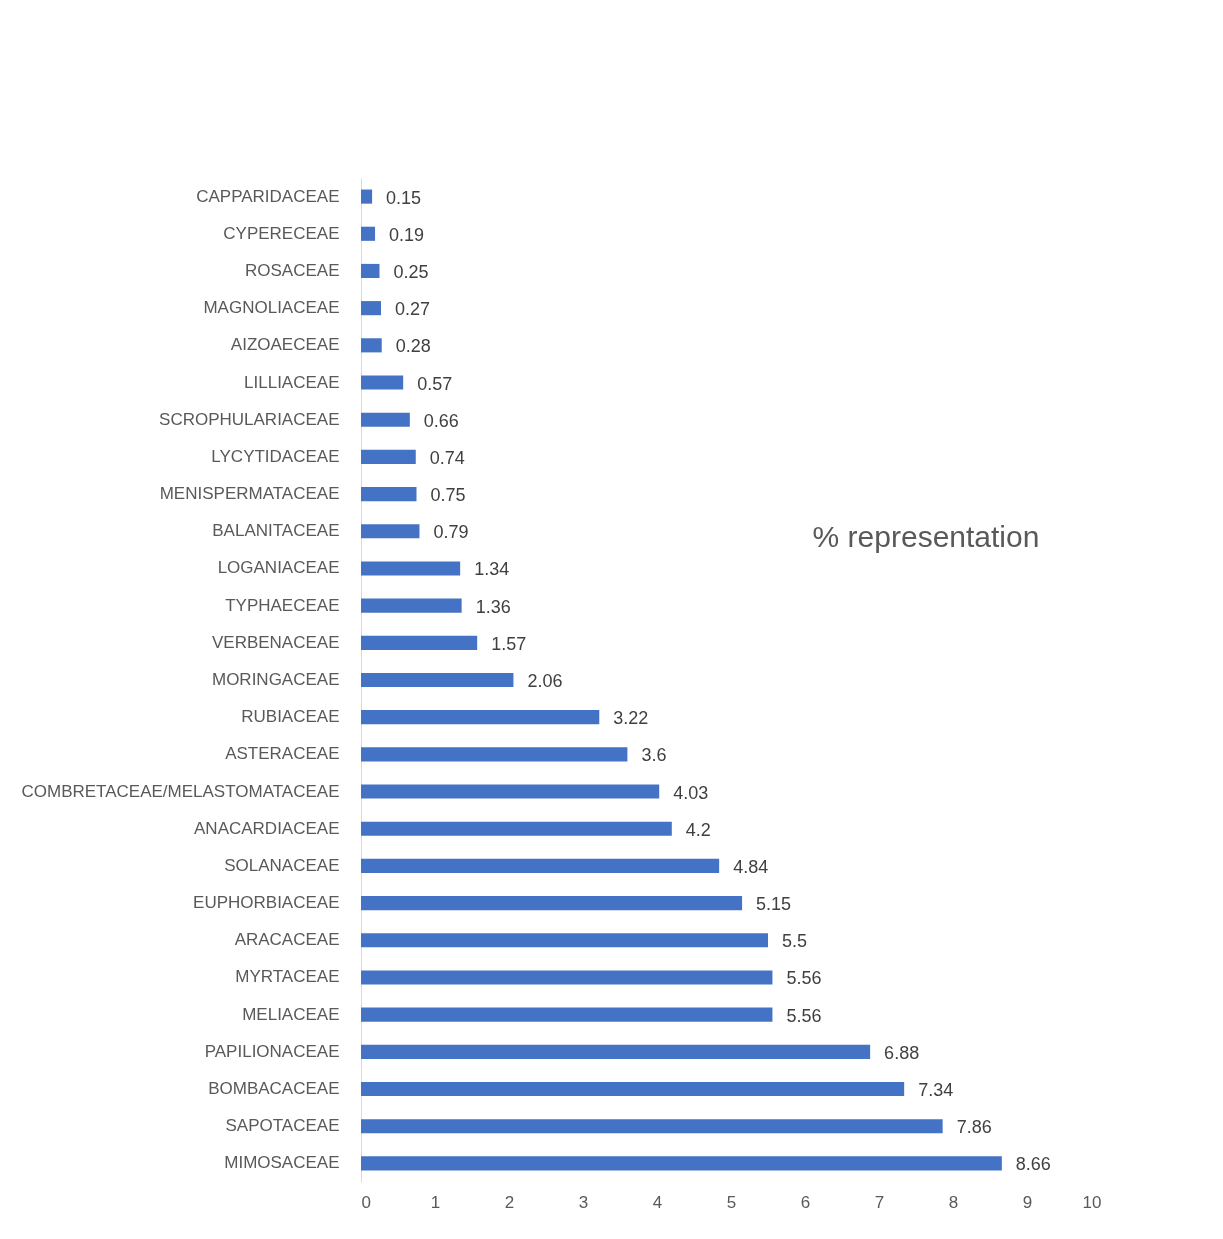 This screenshot has height=1239, width=1223. I want to click on data-label: 0.66, so click(441, 420).